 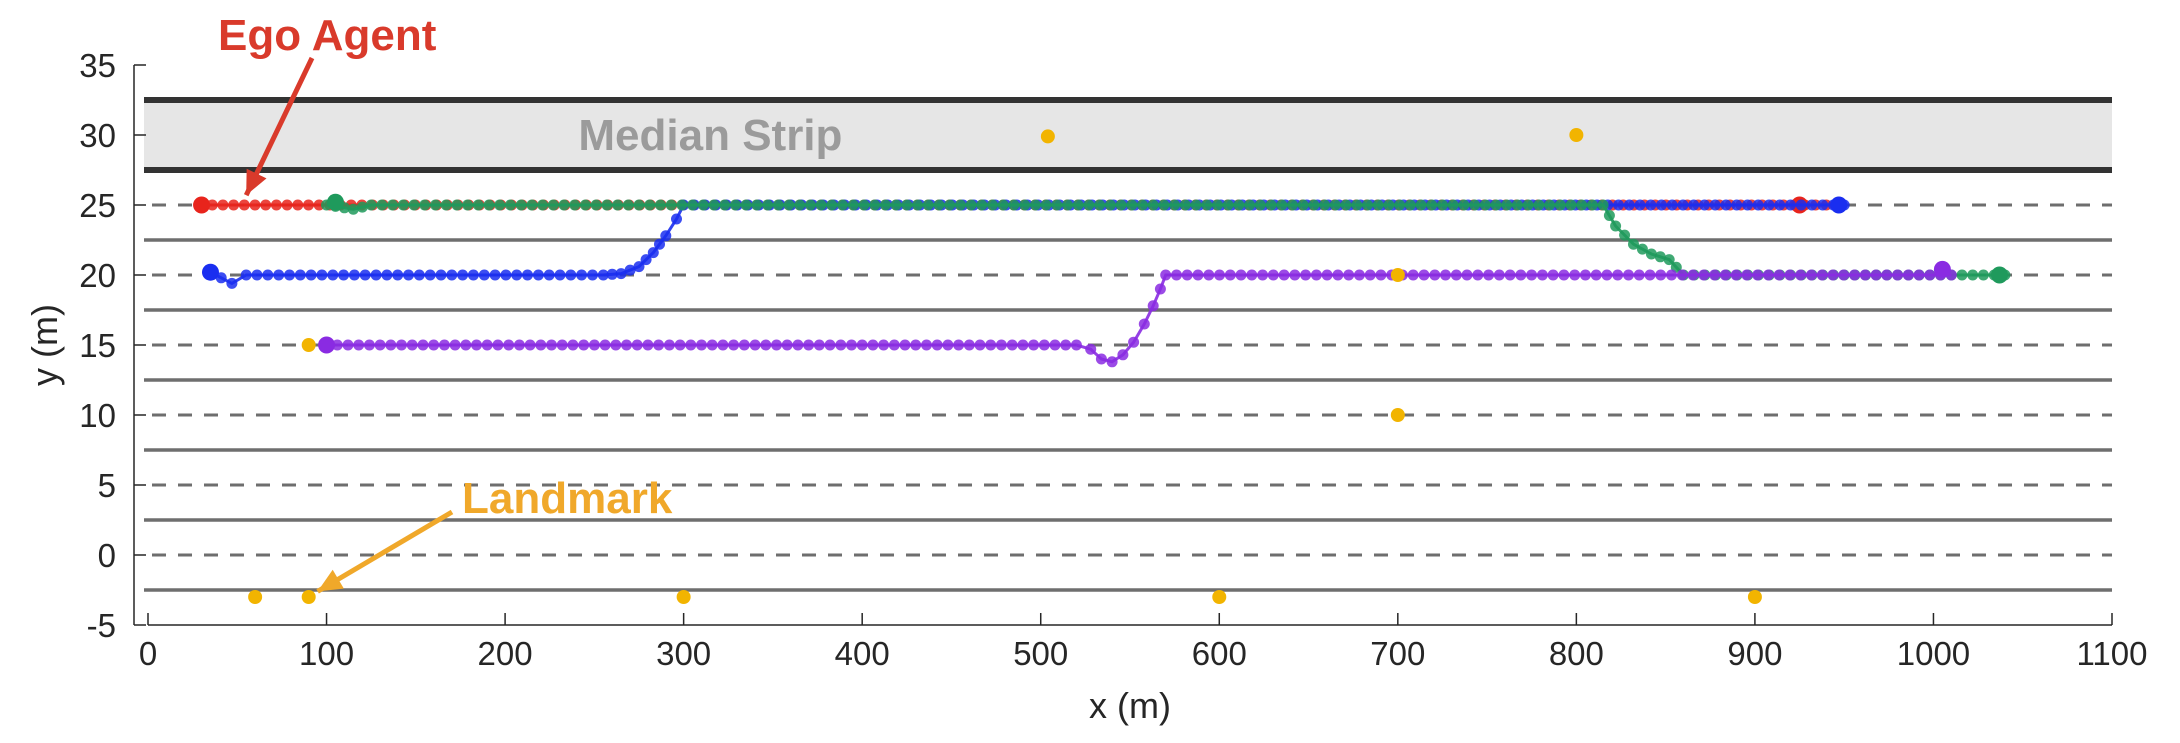 What do you see at coordinates (44, 345) in the screenshot?
I see `y-axis-label: y (m)` at bounding box center [44, 345].